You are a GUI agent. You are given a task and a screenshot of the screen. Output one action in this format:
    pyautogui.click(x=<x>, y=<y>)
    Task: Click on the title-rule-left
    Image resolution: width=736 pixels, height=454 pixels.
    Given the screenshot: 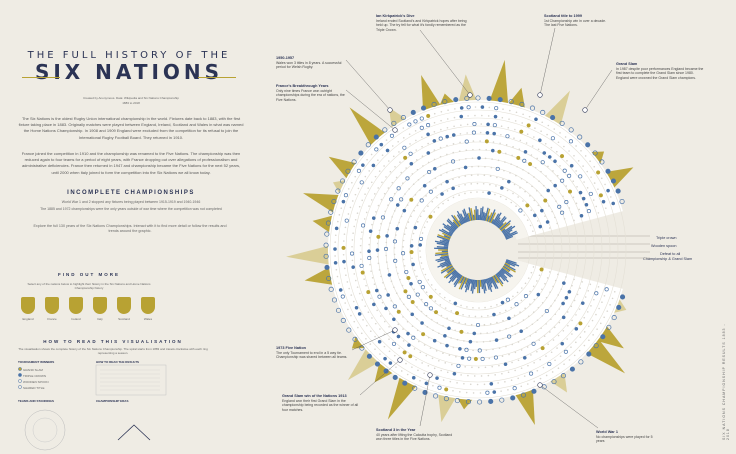 What is the action you would take?
    pyautogui.click(x=41, y=77)
    